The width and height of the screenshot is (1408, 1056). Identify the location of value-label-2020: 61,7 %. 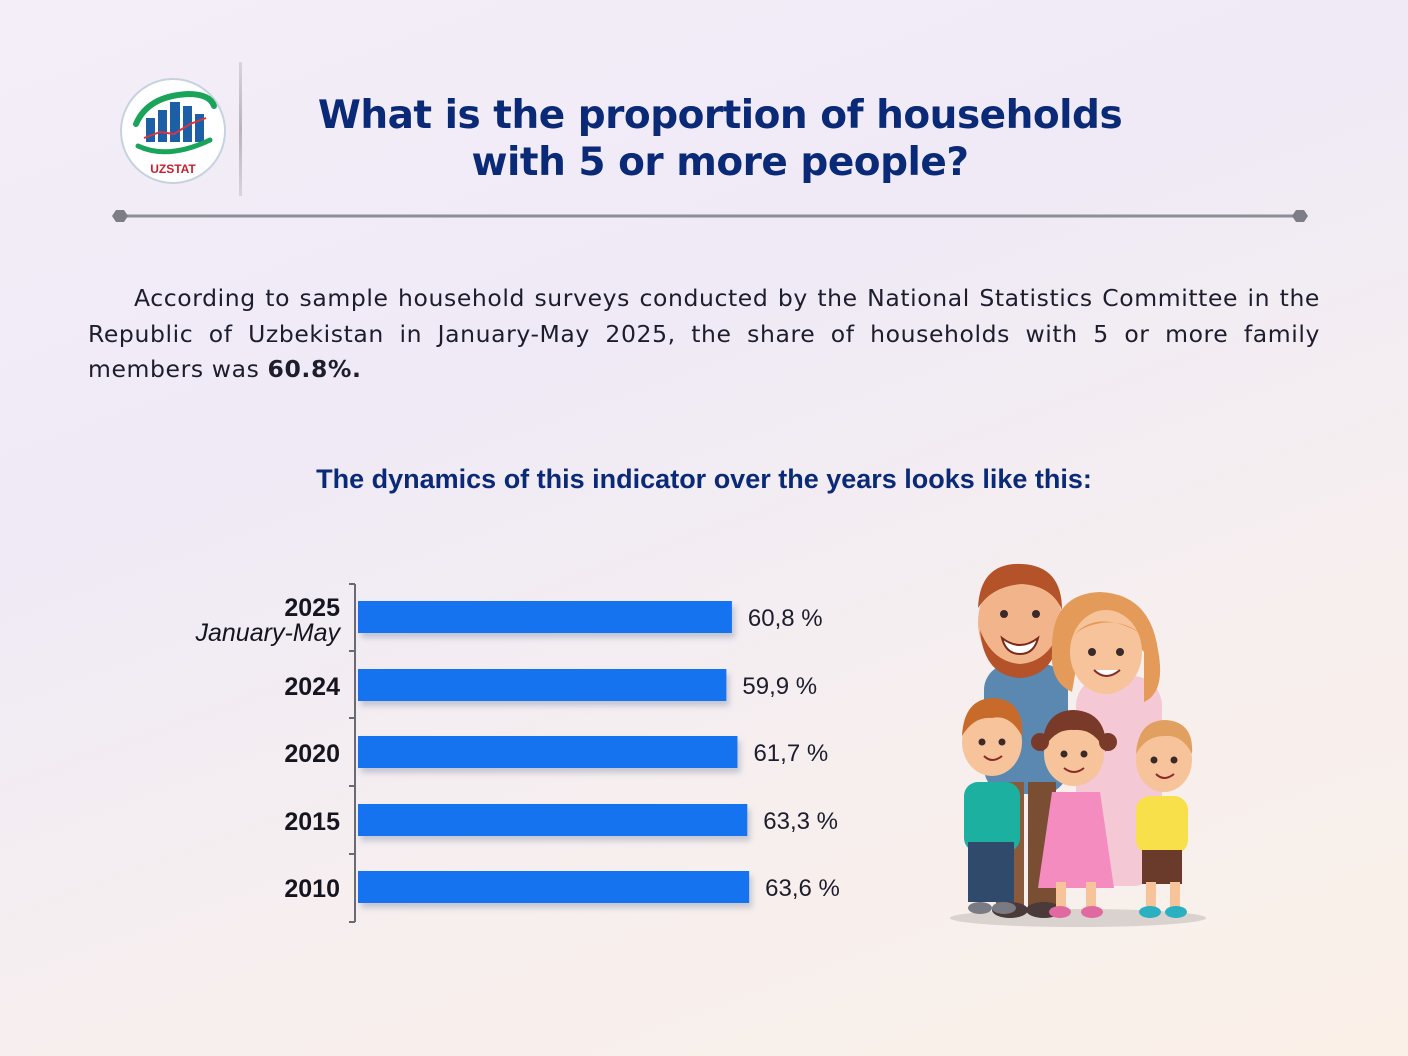
(790, 753).